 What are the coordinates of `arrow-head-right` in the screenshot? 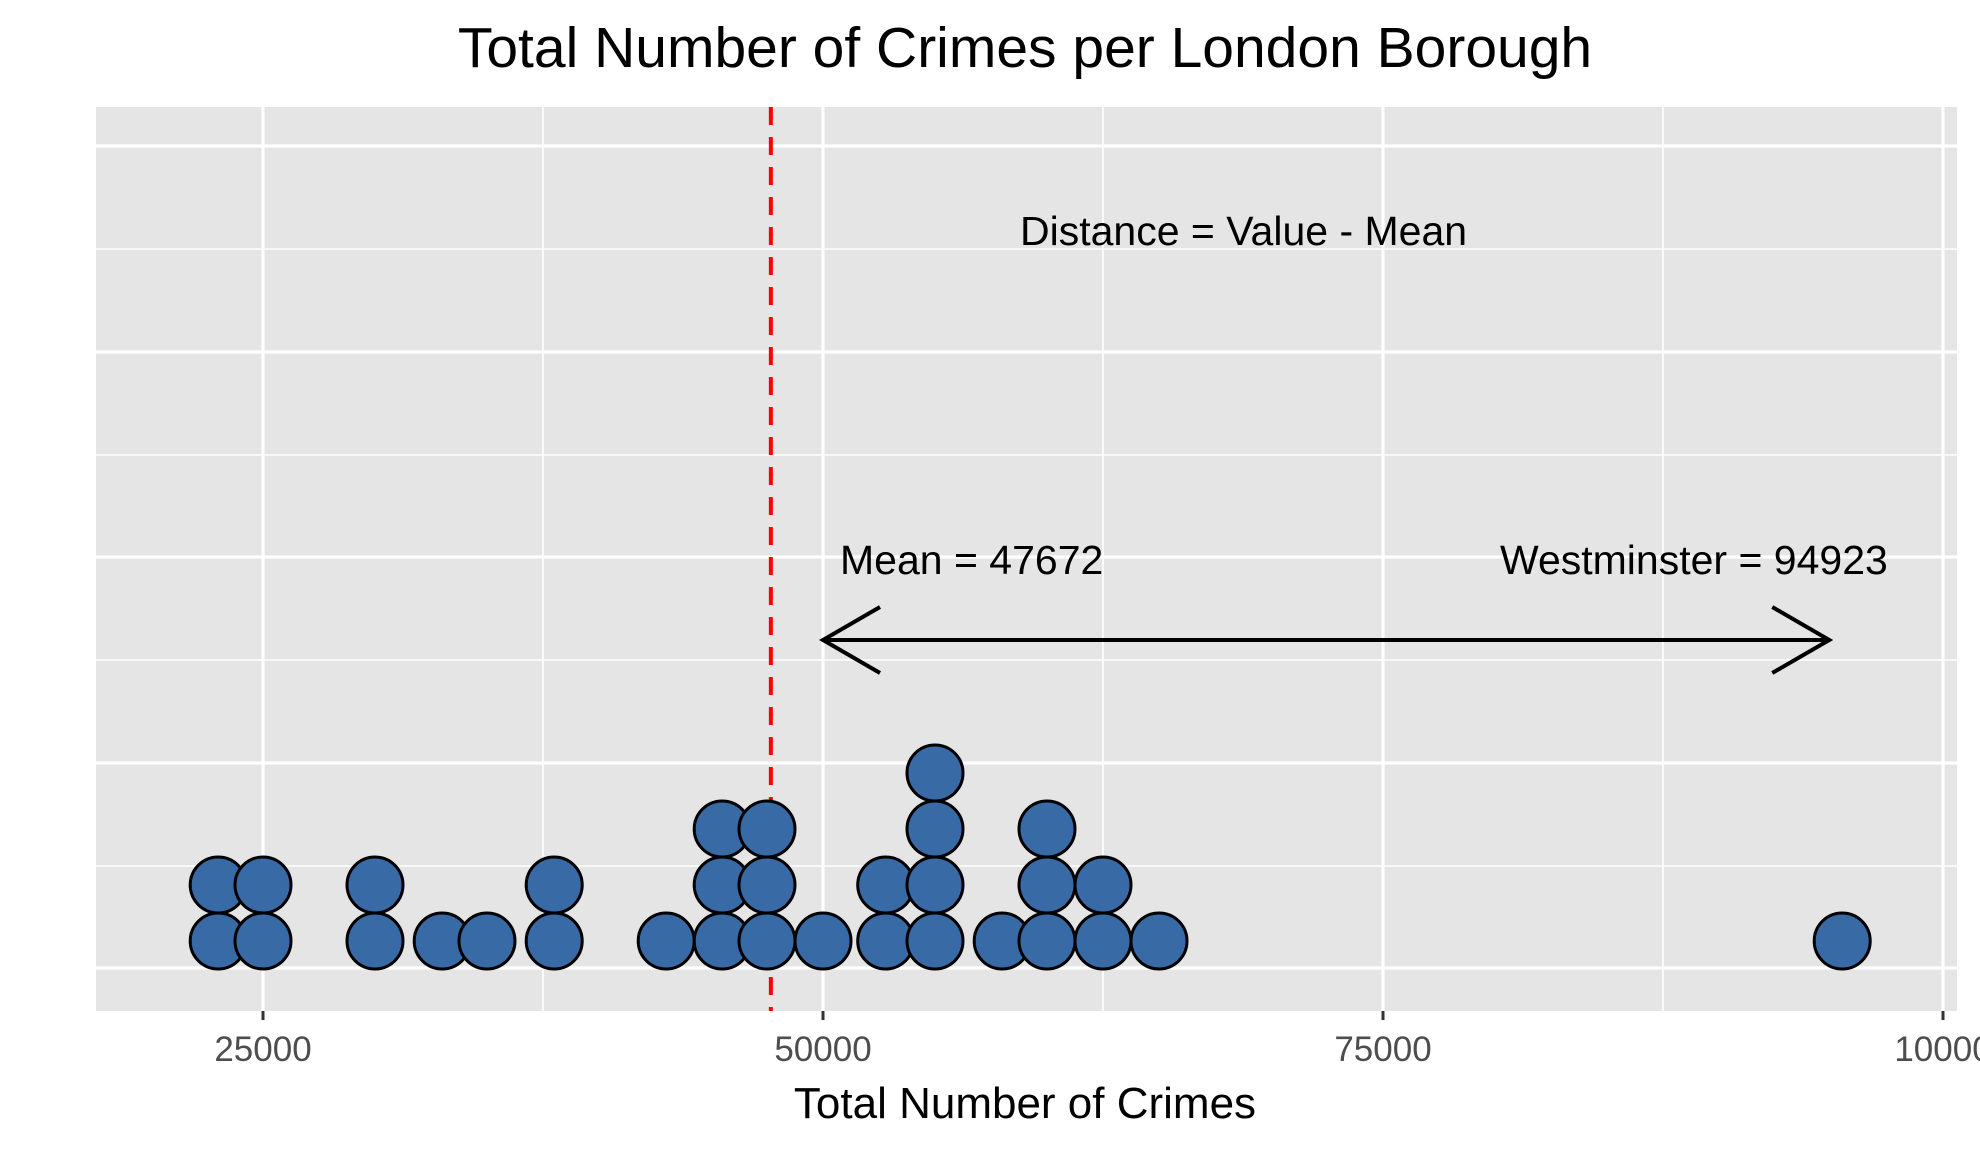 It's located at (1802, 640).